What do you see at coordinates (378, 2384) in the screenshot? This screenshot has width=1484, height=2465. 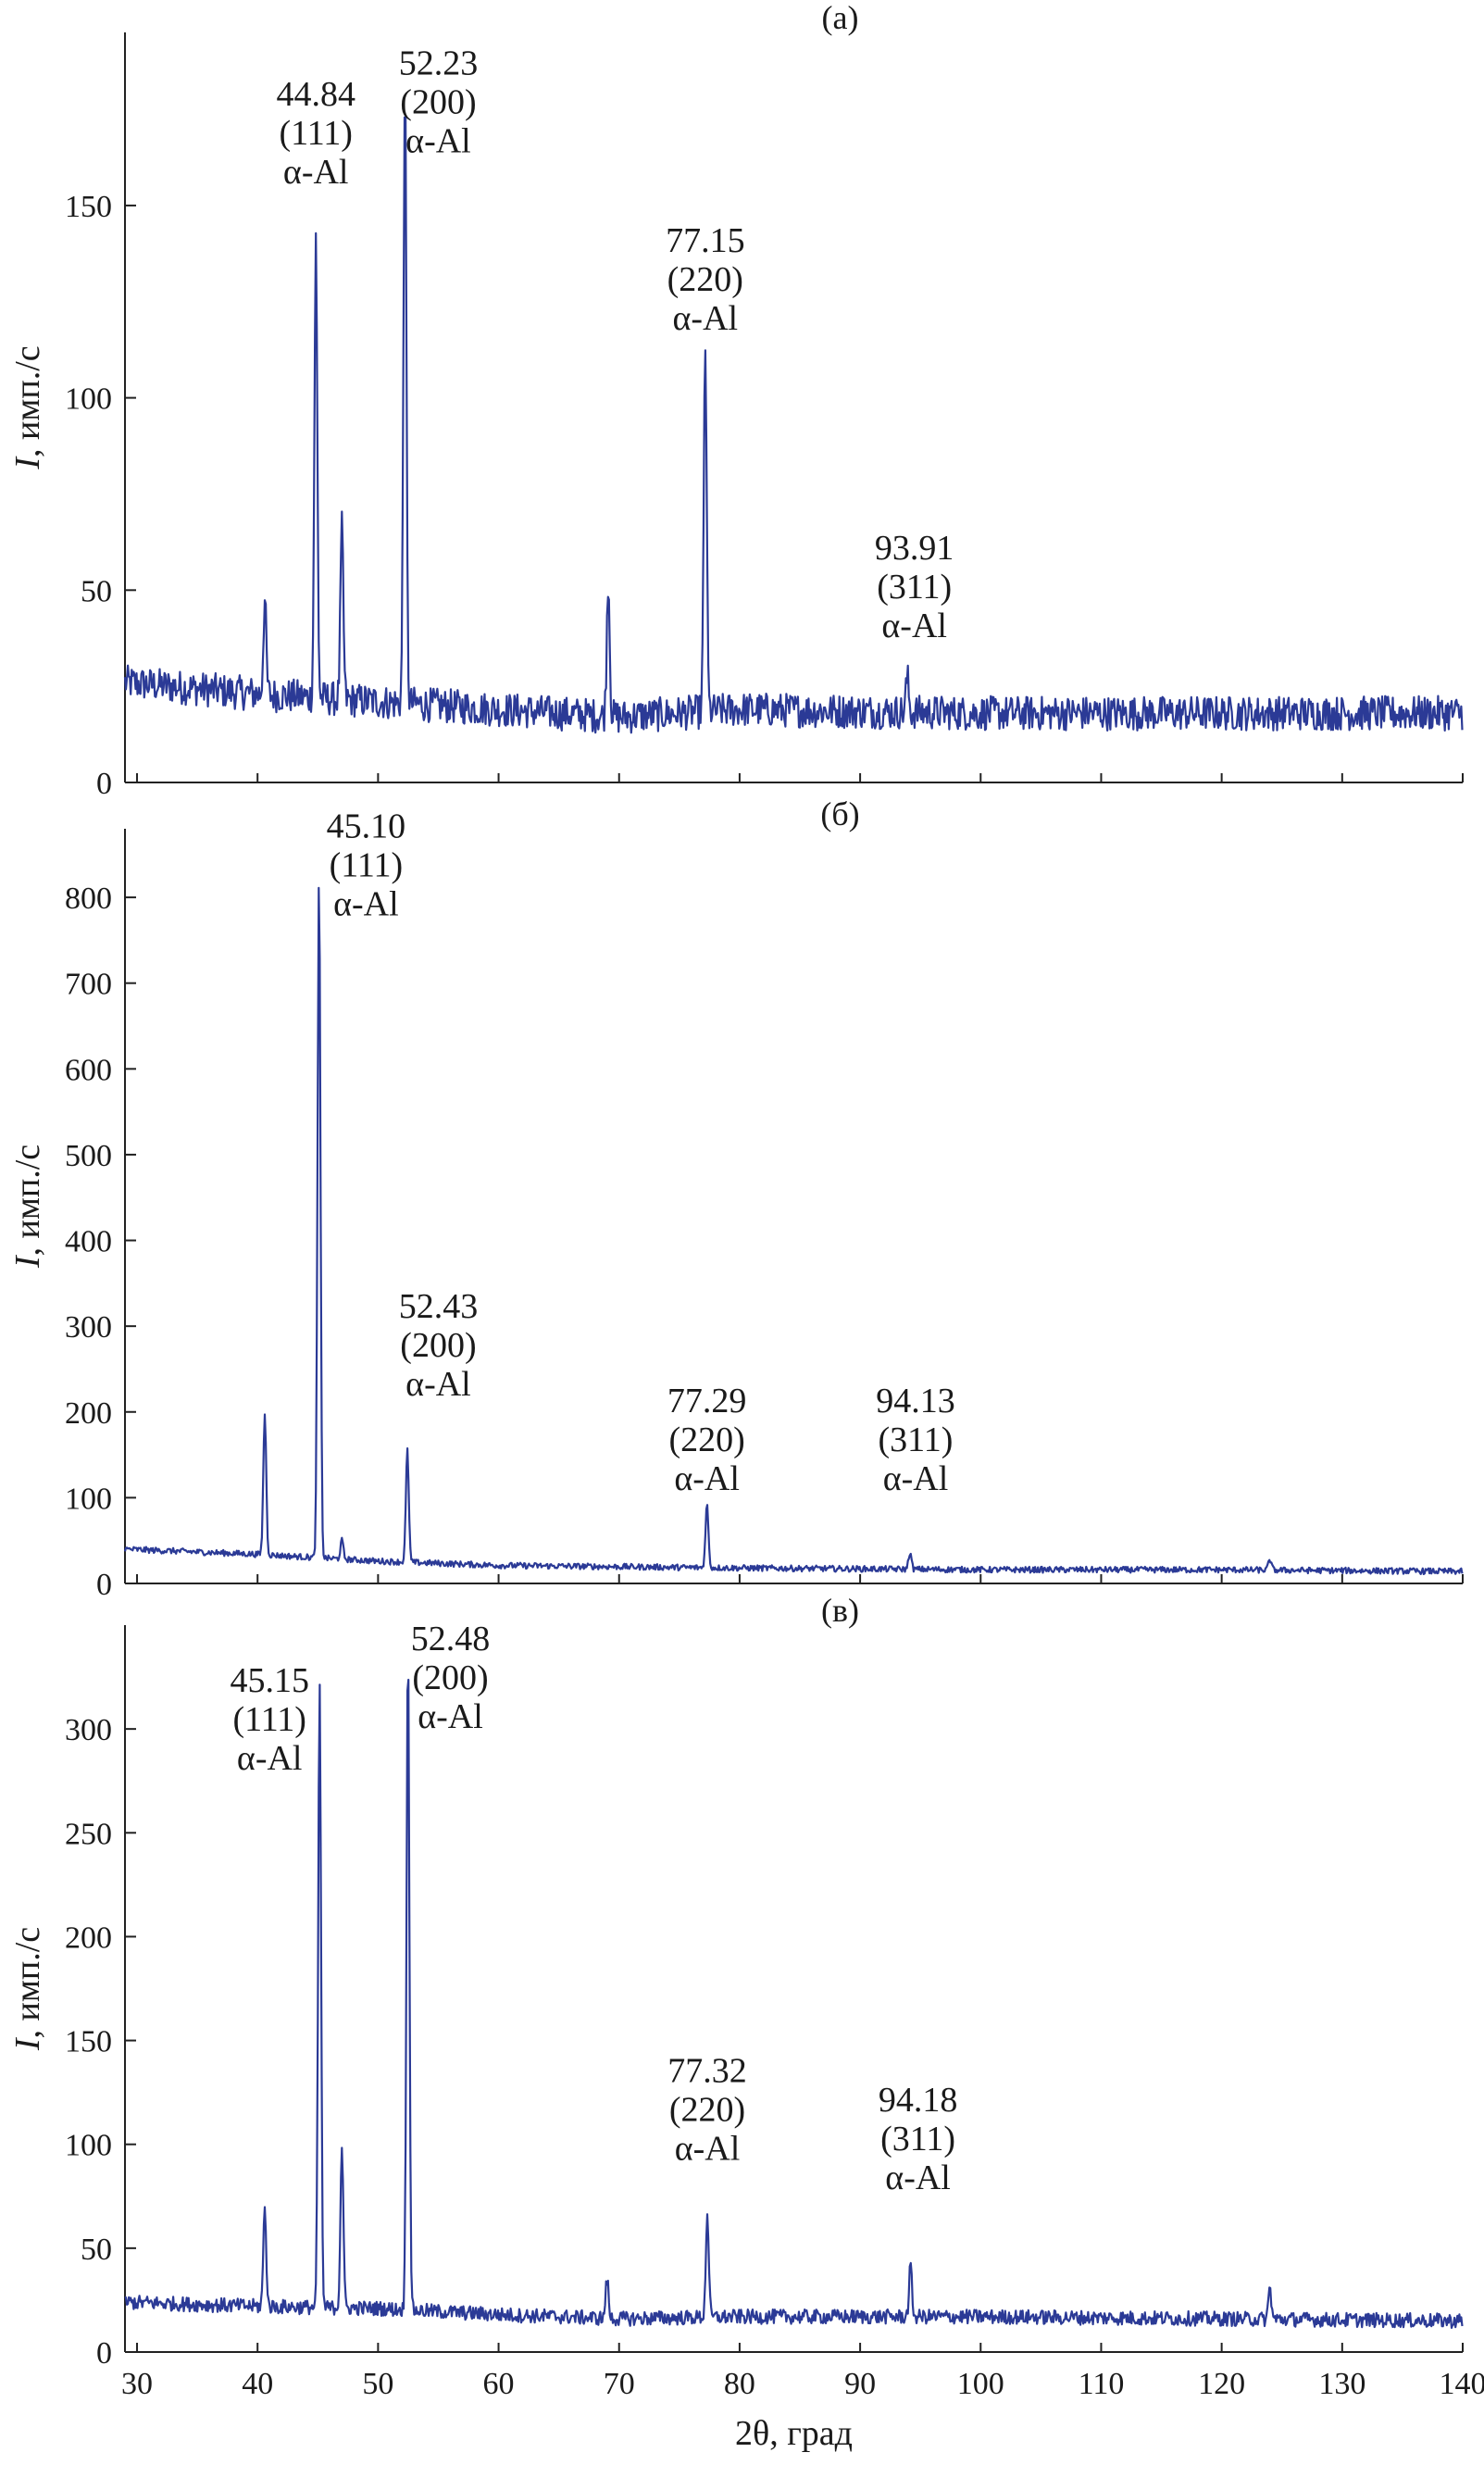 I see `x-tick-label: 50` at bounding box center [378, 2384].